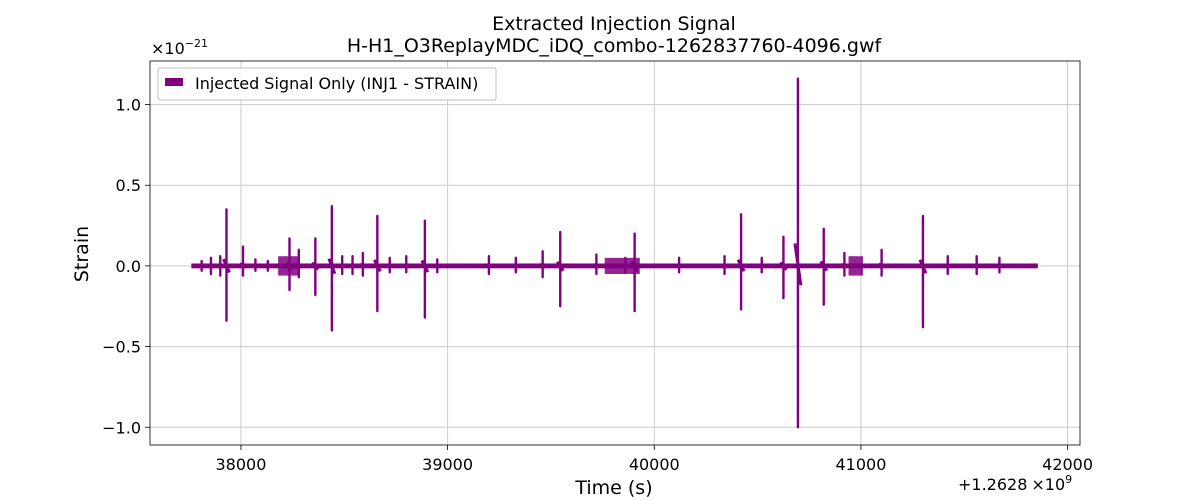 The height and width of the screenshot is (500, 1200). Describe the element at coordinates (128, 105) in the screenshot. I see `y-tick-label: 1.0` at that location.